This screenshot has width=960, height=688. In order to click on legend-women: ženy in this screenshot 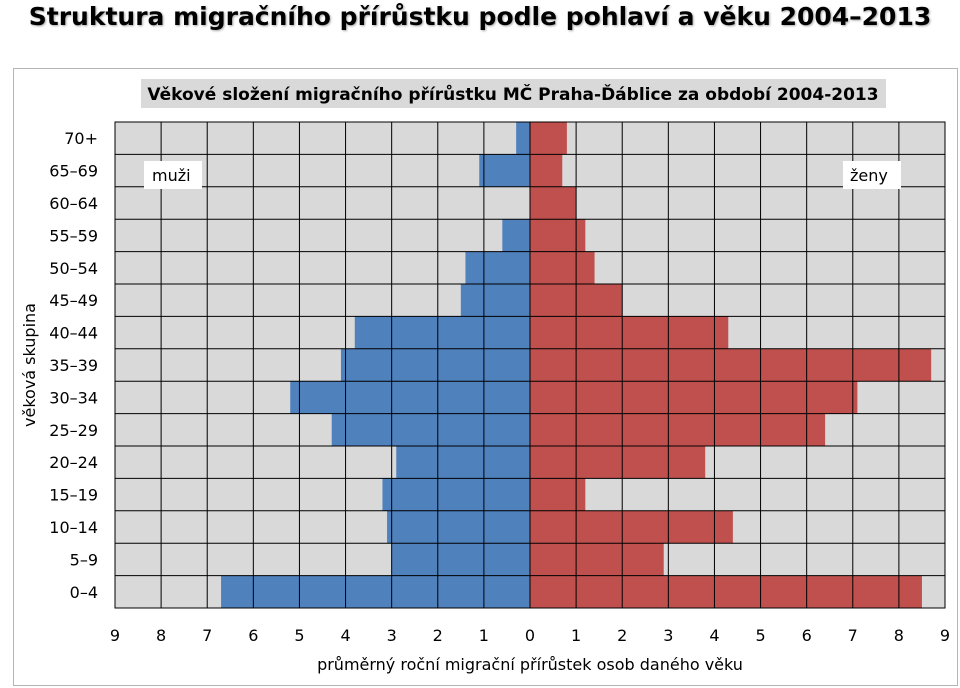, I will do `click(872, 175)`.